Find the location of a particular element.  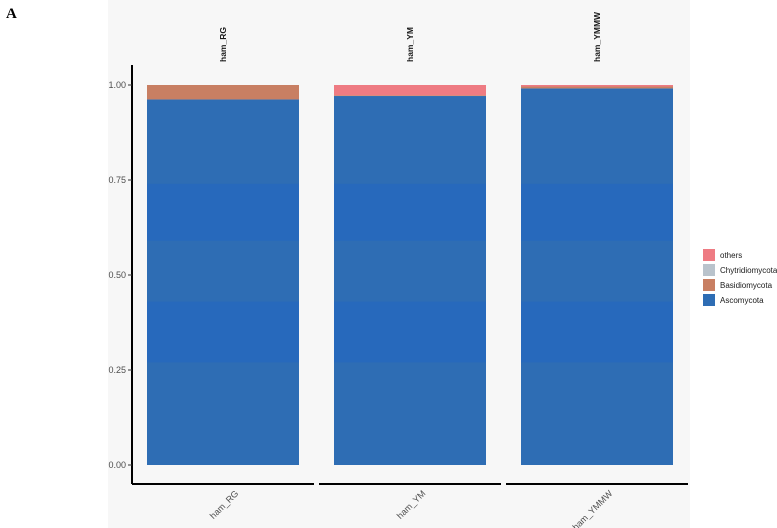

bar-segment-basidiomycota-ham-ymmw is located at coordinates (597, 87).